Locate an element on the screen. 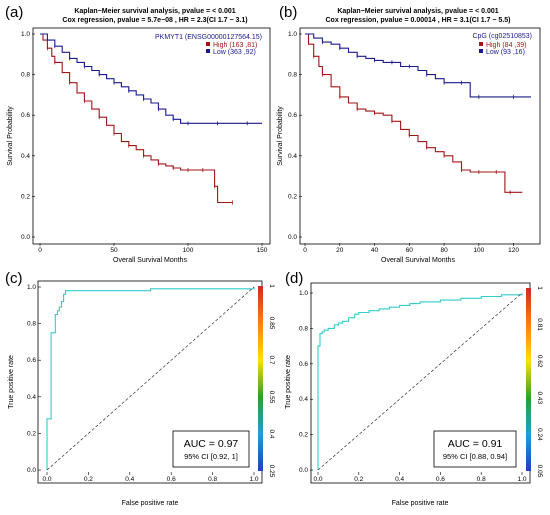 This screenshot has width=550, height=515. pb-x-tick-label-1: 20 is located at coordinates (340, 250).